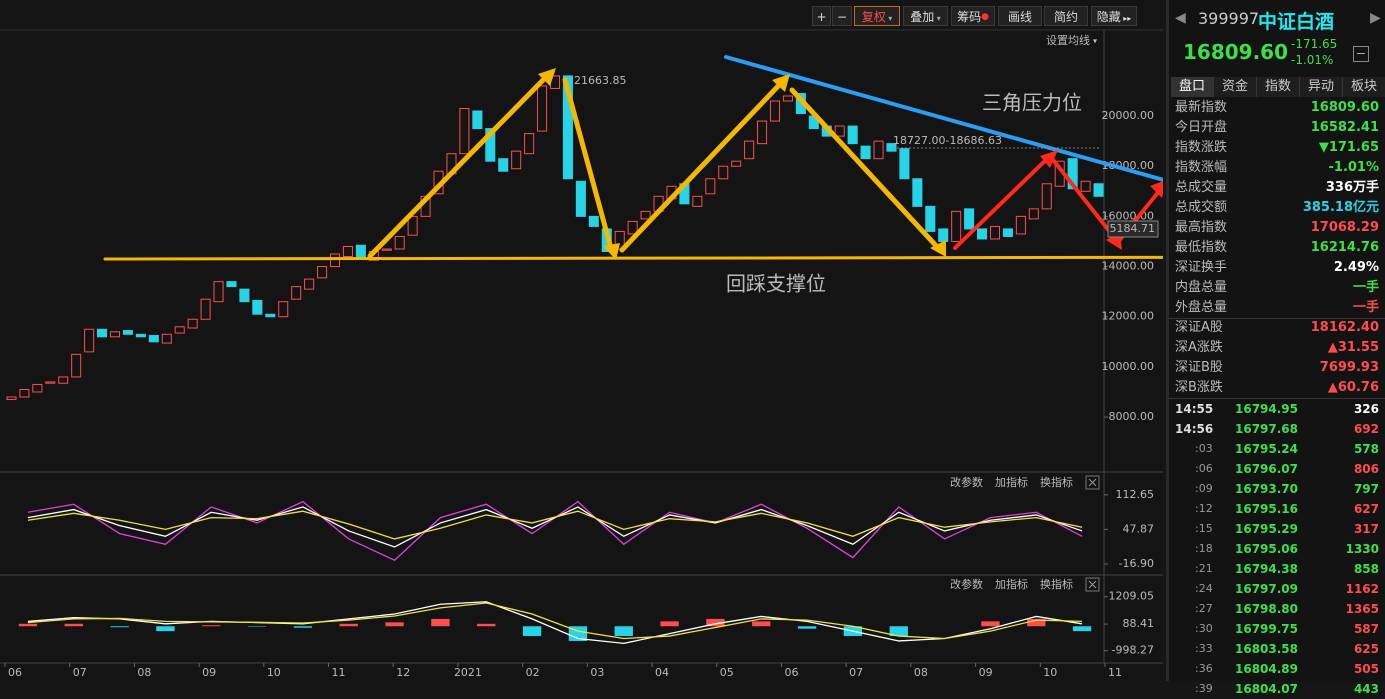  Describe the element at coordinates (1277, 308) in the screenshot. I see `stat-row: 外盘总量 一手` at that location.